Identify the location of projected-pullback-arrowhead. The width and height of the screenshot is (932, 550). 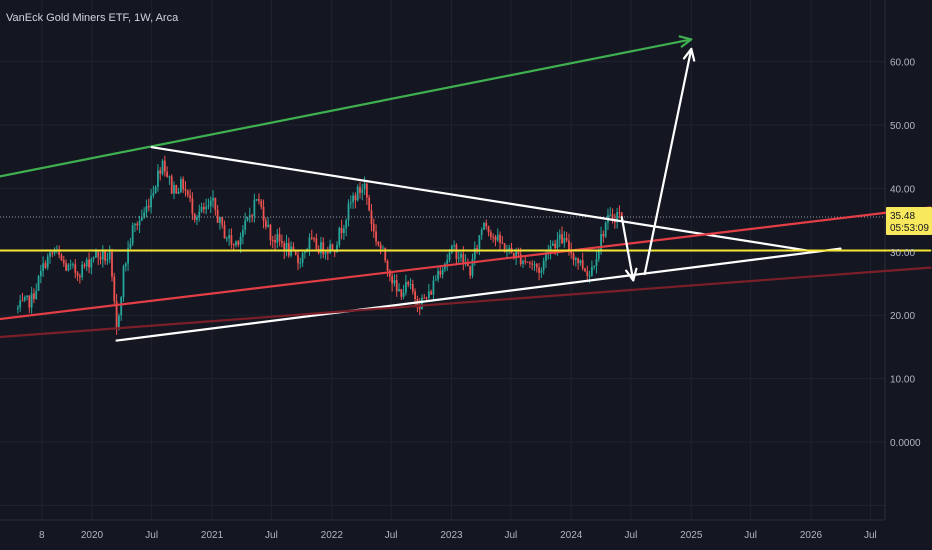
(631, 274).